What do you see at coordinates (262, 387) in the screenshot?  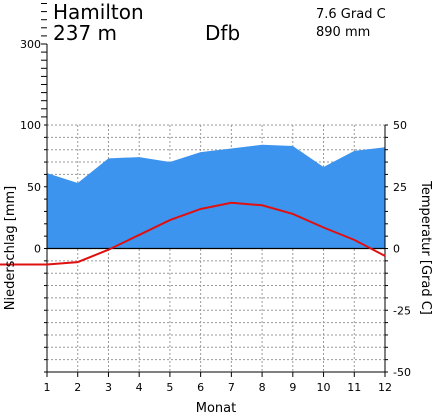 I see `x-tick-label: 8` at bounding box center [262, 387].